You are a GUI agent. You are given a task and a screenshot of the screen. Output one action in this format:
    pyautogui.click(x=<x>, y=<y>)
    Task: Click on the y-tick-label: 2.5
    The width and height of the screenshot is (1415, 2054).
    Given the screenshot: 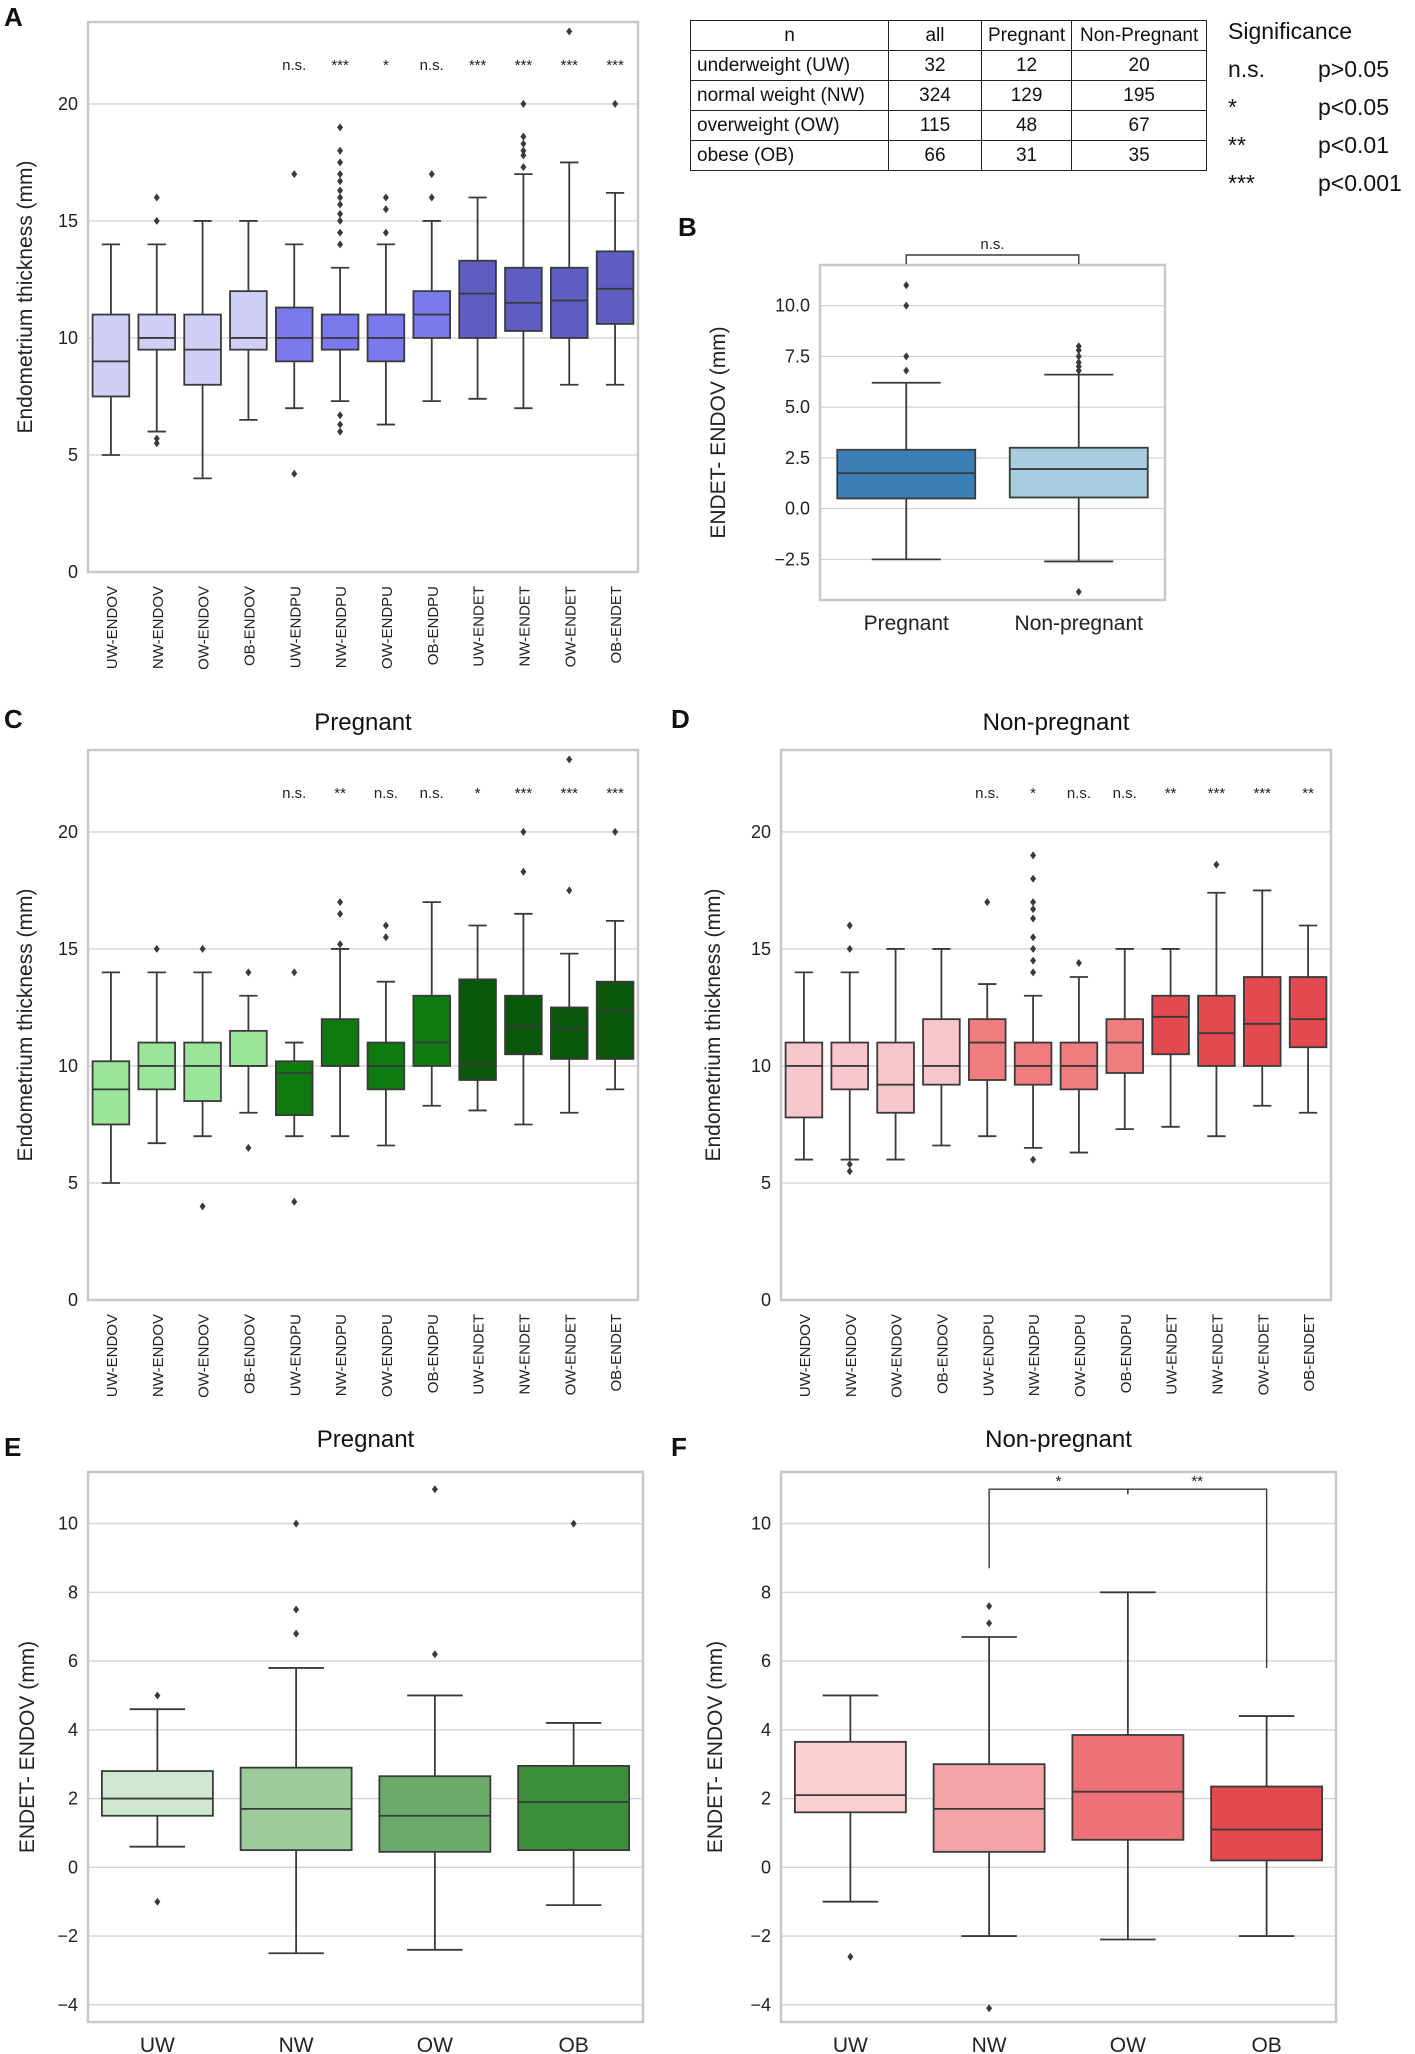 What is the action you would take?
    pyautogui.click(x=797, y=458)
    